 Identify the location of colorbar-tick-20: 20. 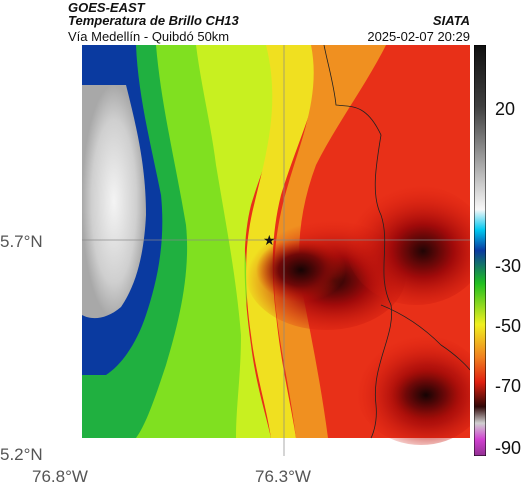
(505, 109).